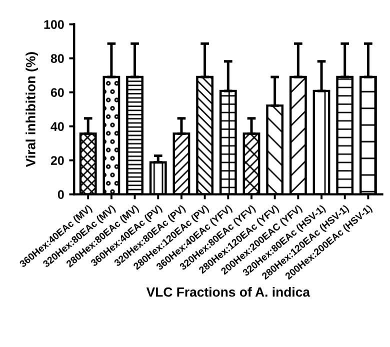  What do you see at coordinates (32, 109) in the screenshot?
I see `y-axis-title: Viral inhibition (%)` at bounding box center [32, 109].